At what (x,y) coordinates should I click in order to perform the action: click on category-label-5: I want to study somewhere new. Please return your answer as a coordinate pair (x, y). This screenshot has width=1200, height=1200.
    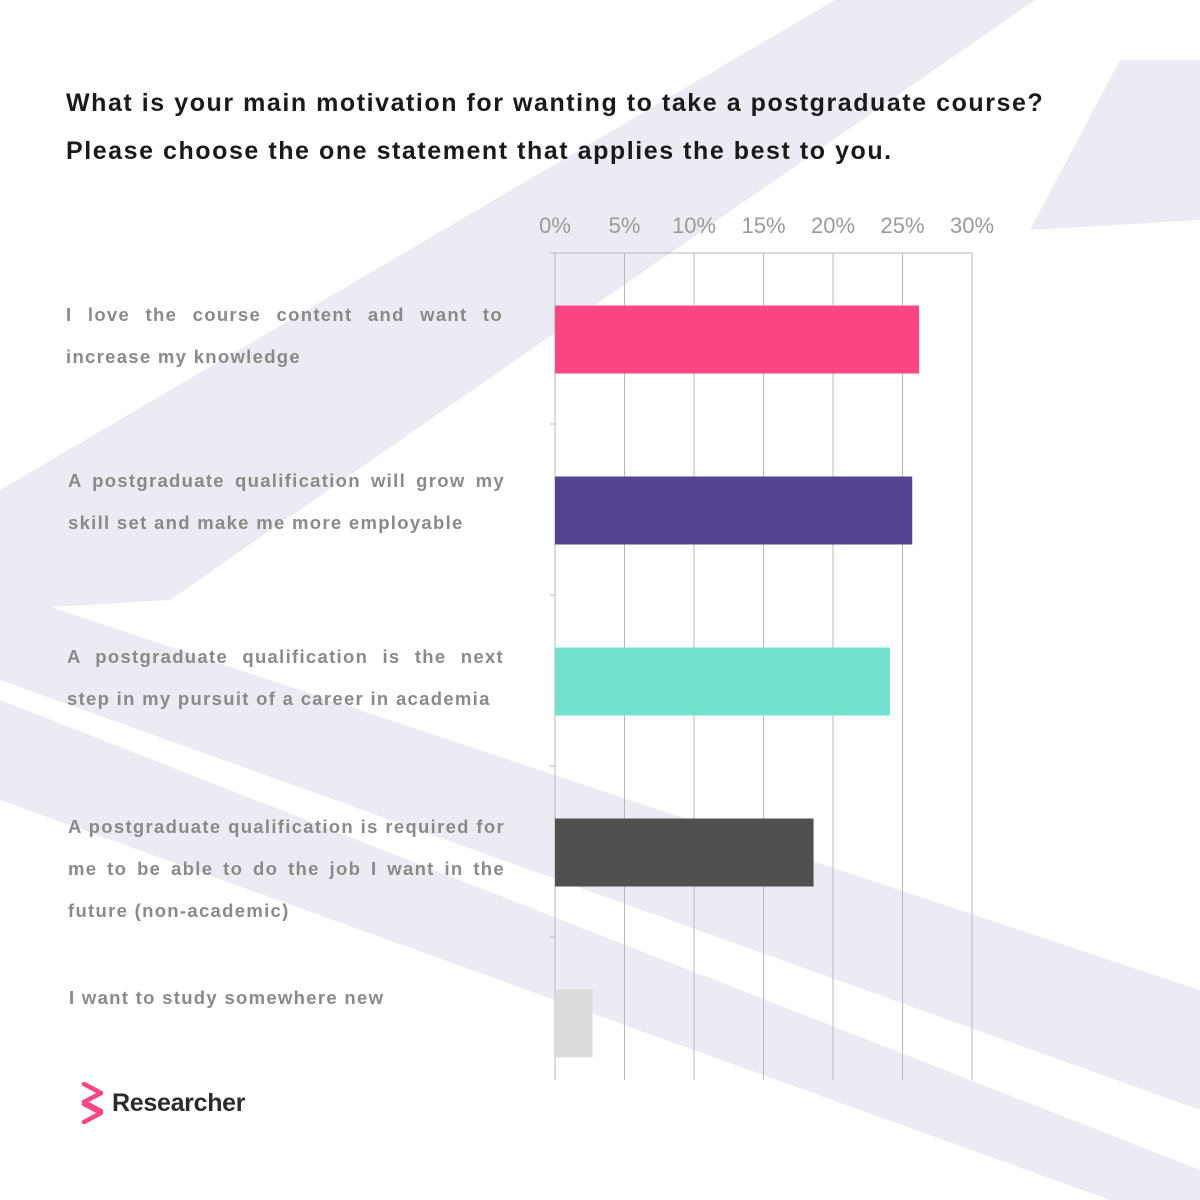
    Looking at the image, I should click on (227, 997).